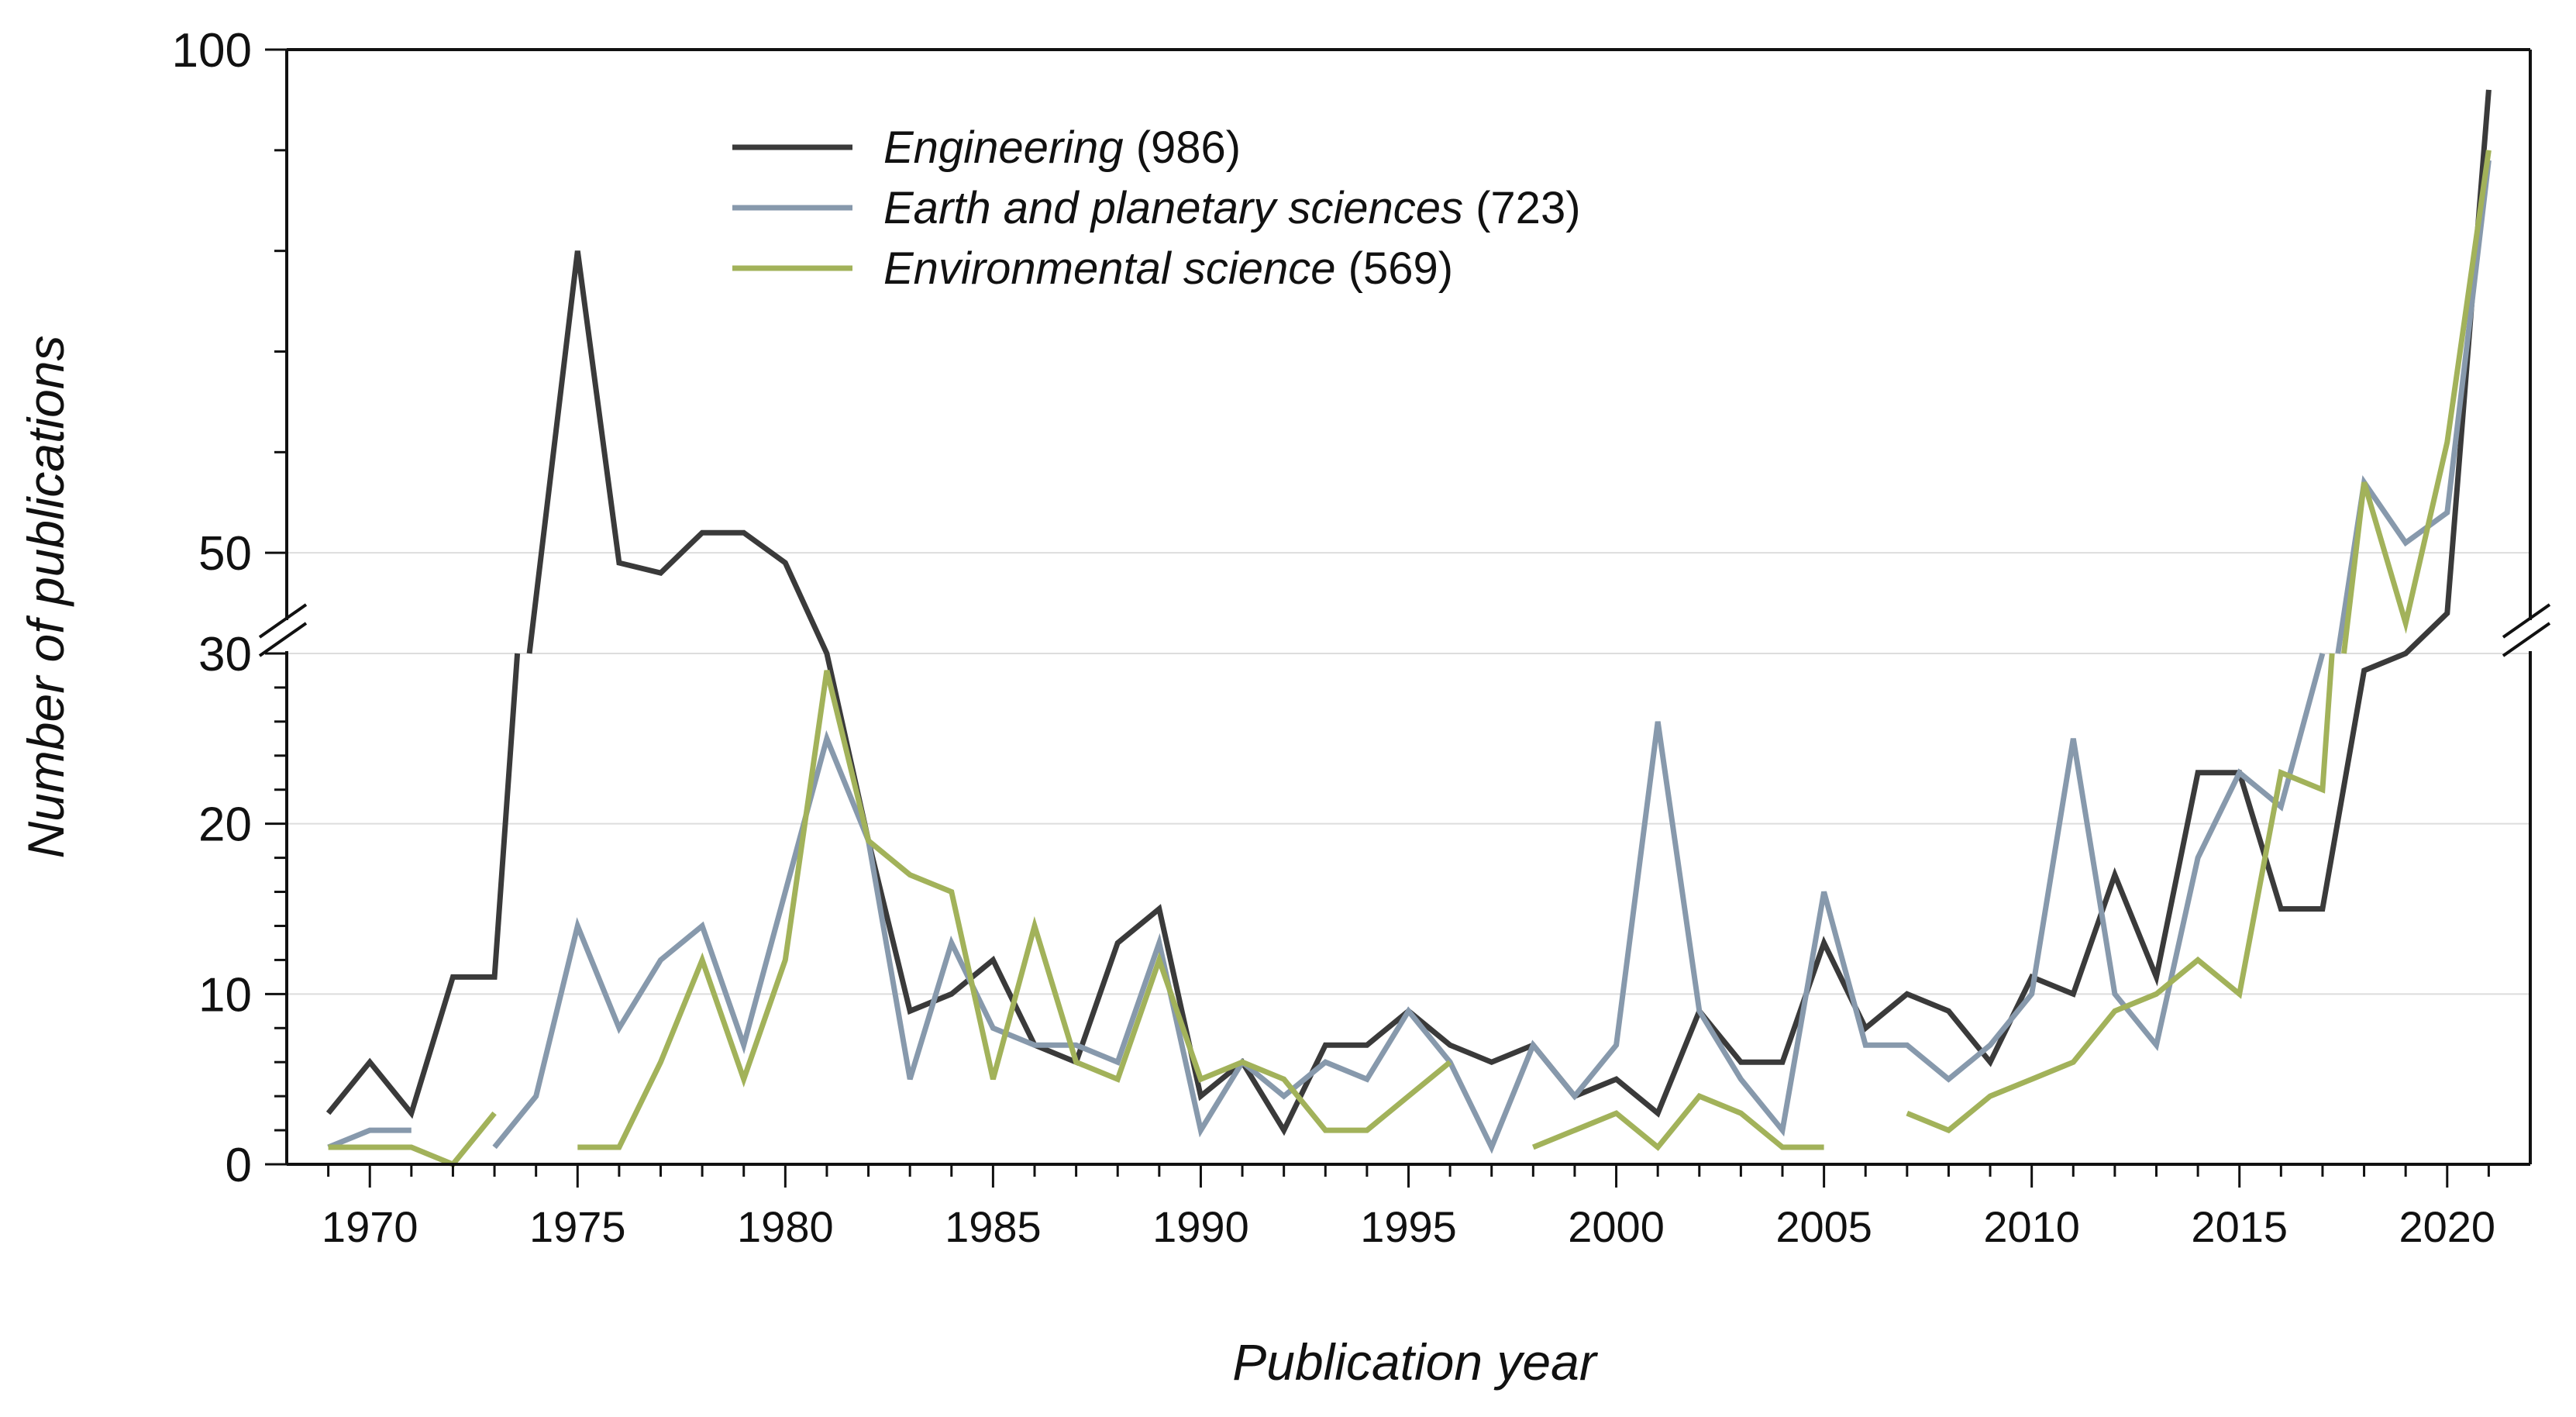  What do you see at coordinates (785, 1226) in the screenshot?
I see `x-tick-label: 1980` at bounding box center [785, 1226].